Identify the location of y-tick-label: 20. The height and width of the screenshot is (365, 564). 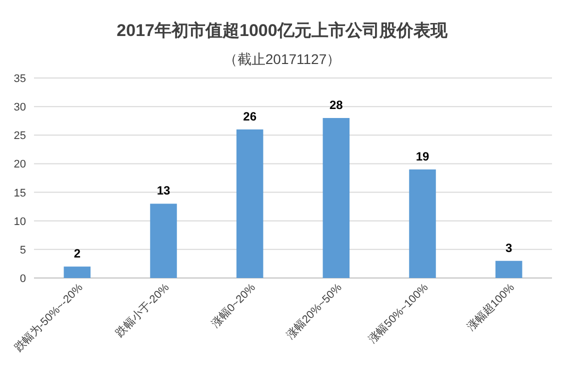
(20, 164).